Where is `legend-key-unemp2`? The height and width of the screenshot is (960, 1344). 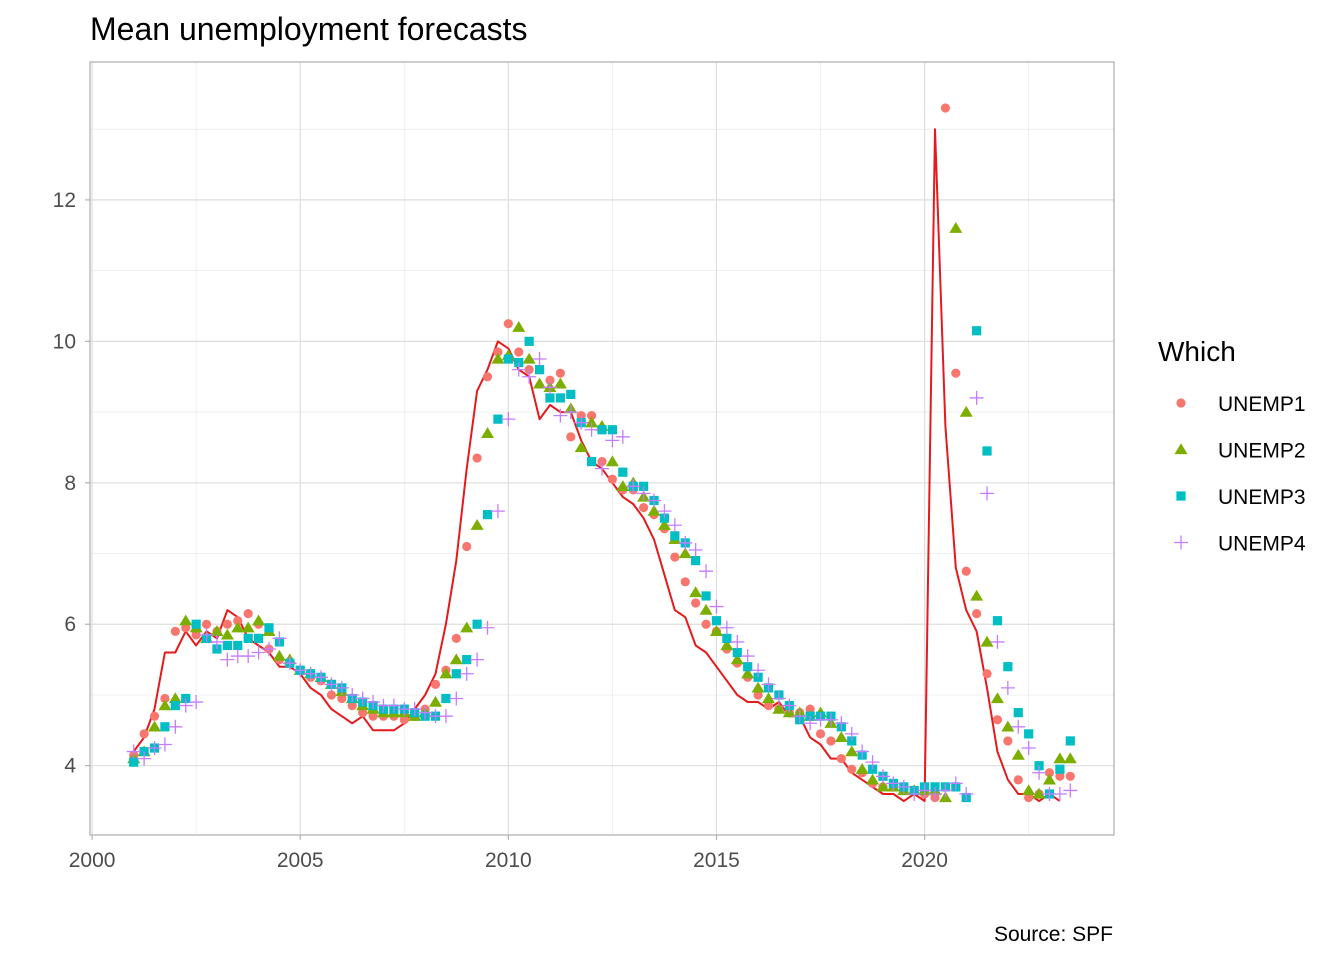 legend-key-unemp2 is located at coordinates (1181, 449).